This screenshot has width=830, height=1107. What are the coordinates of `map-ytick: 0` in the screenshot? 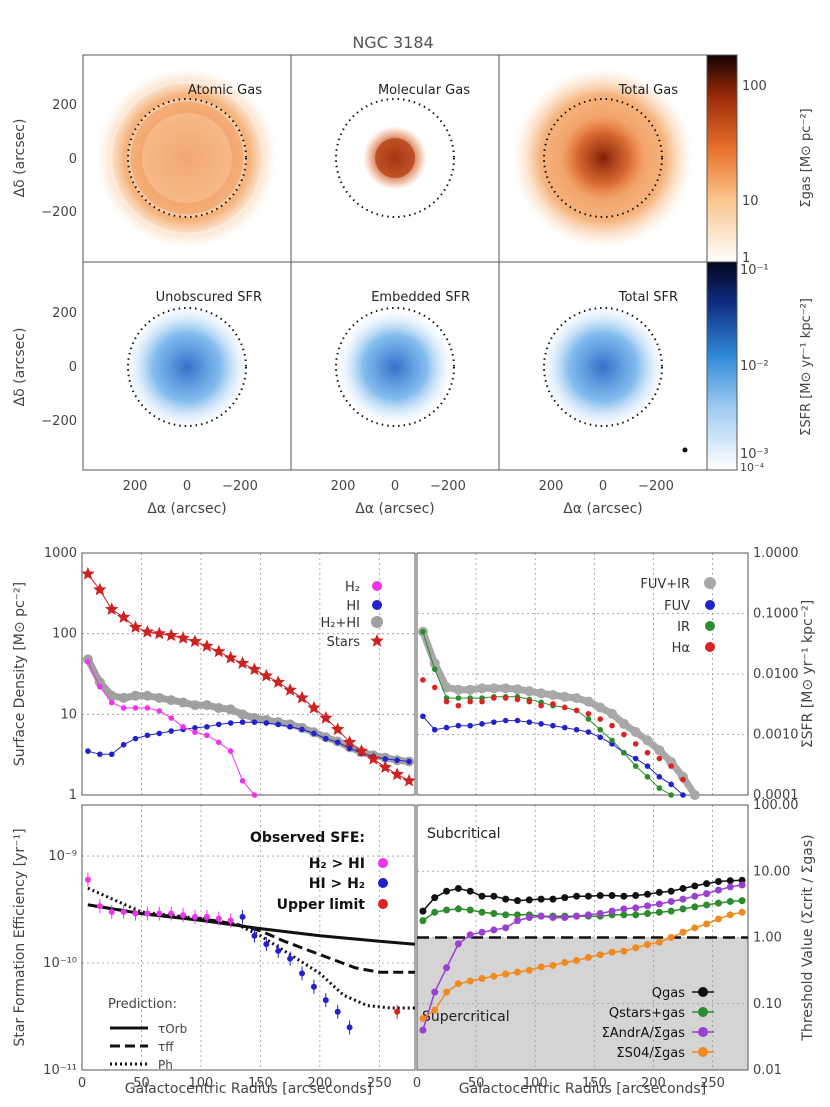 It's located at (73, 159).